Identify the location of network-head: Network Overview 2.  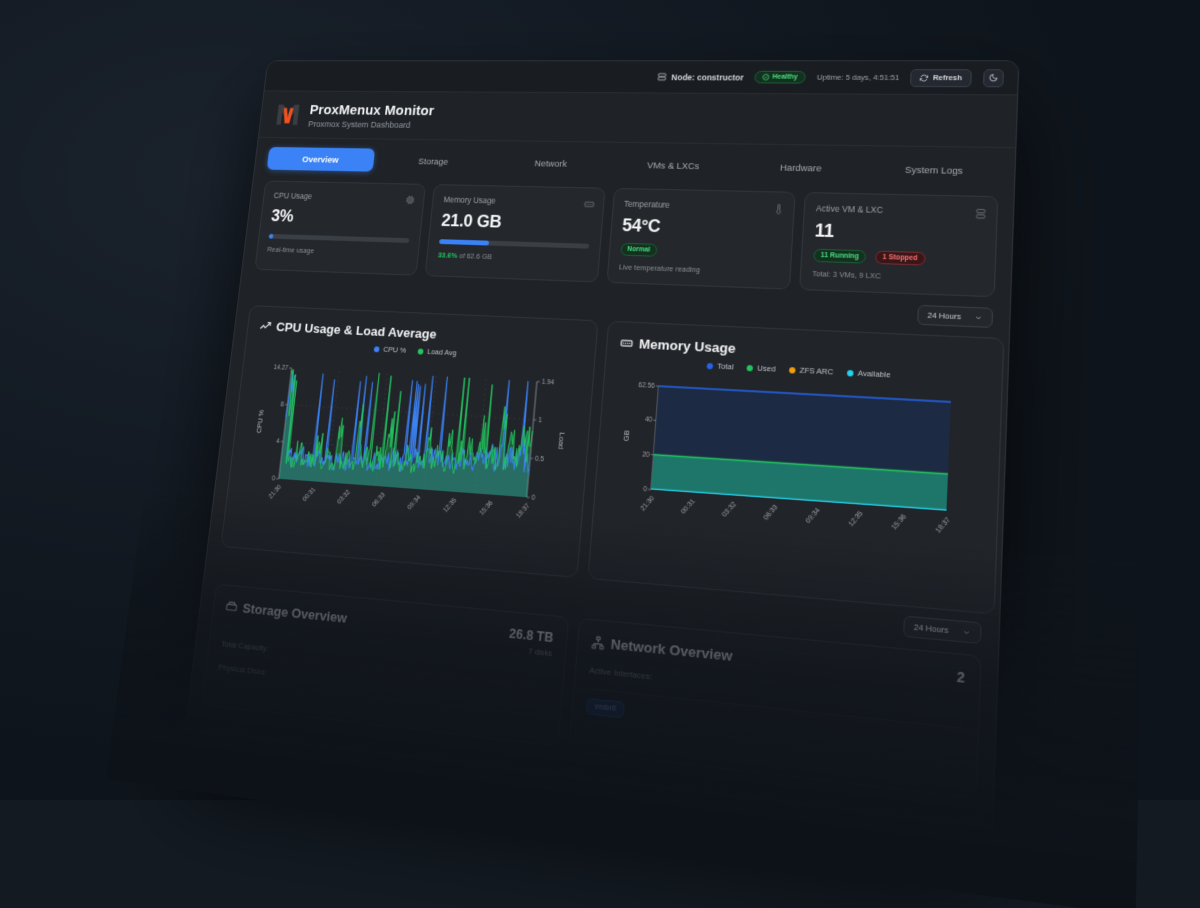
(778, 660).